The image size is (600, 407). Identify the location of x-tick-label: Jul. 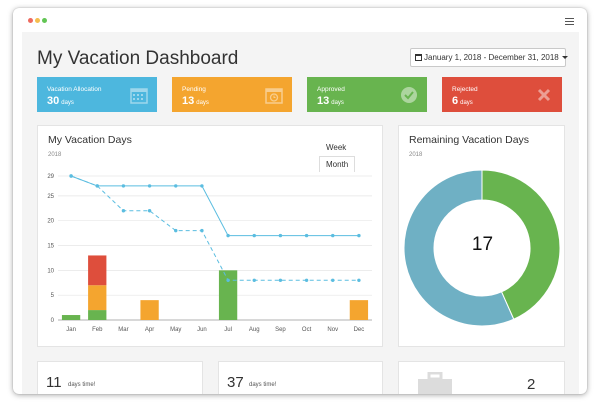
(228, 330).